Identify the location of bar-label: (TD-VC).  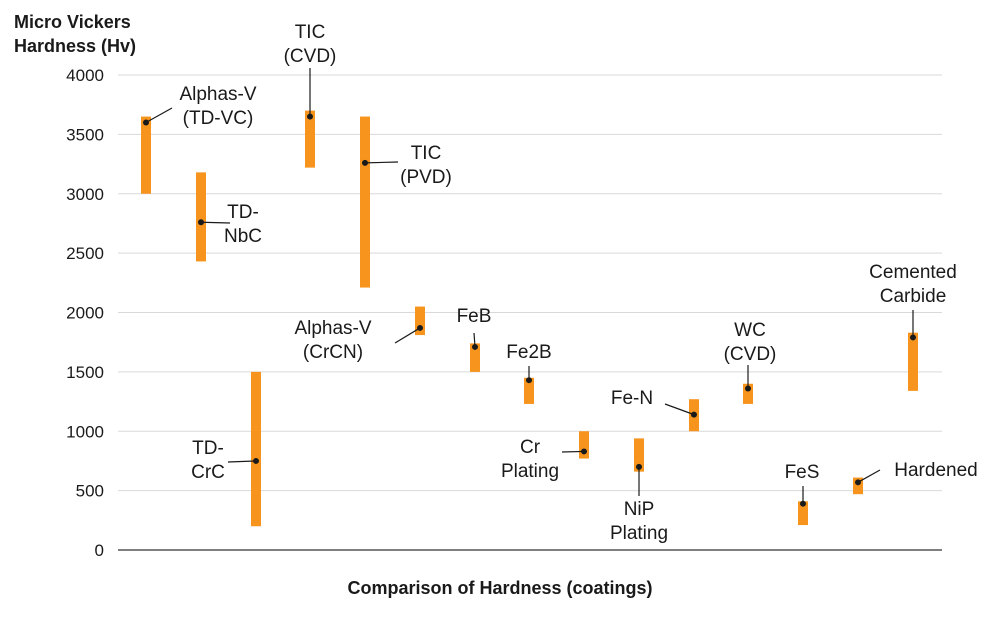
(218, 118).